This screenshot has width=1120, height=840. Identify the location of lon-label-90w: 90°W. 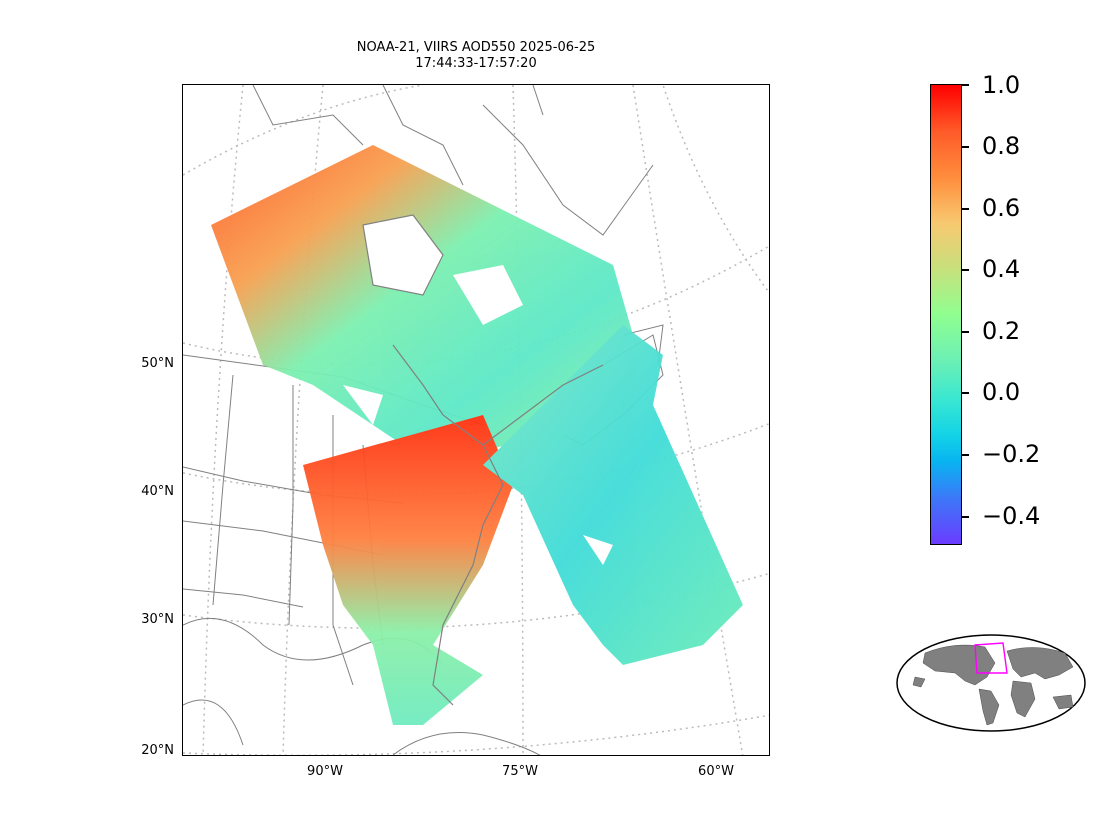
(325, 771).